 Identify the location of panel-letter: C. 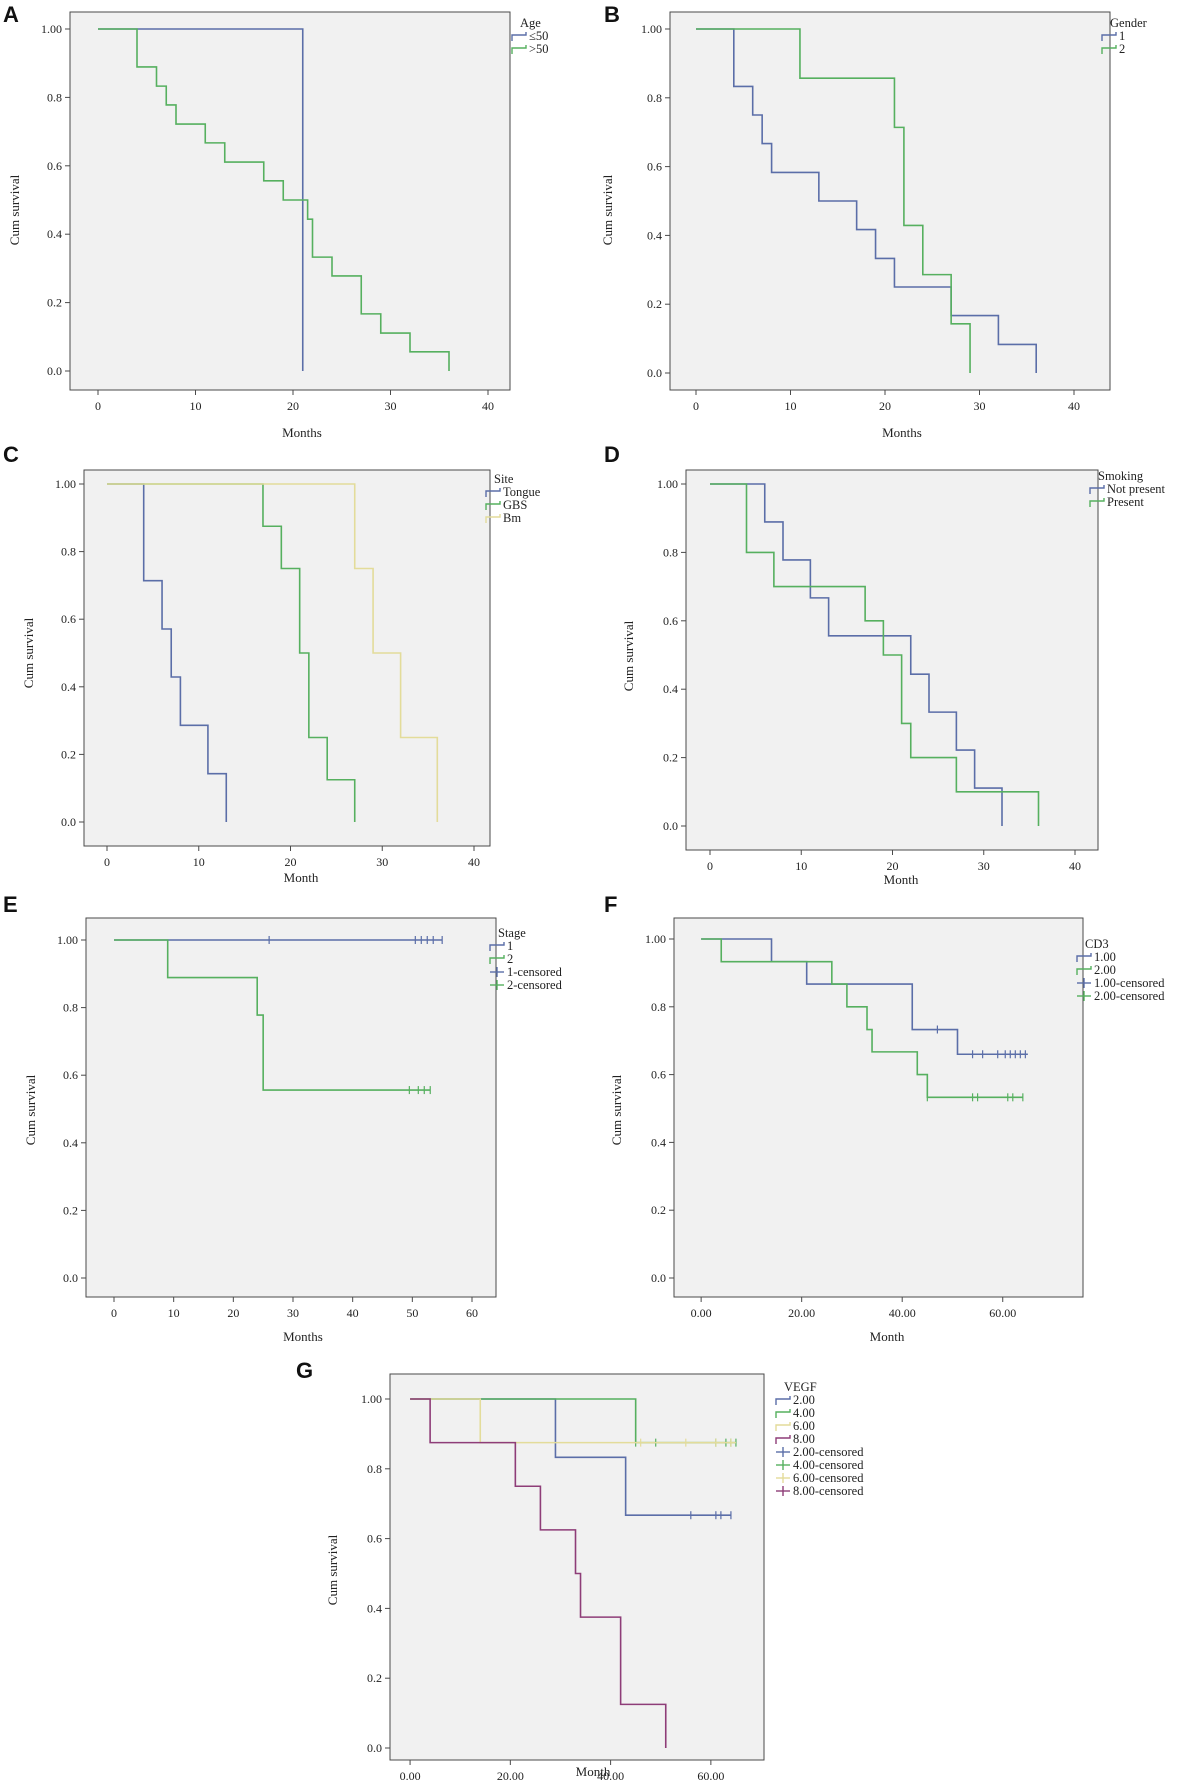
(11, 454).